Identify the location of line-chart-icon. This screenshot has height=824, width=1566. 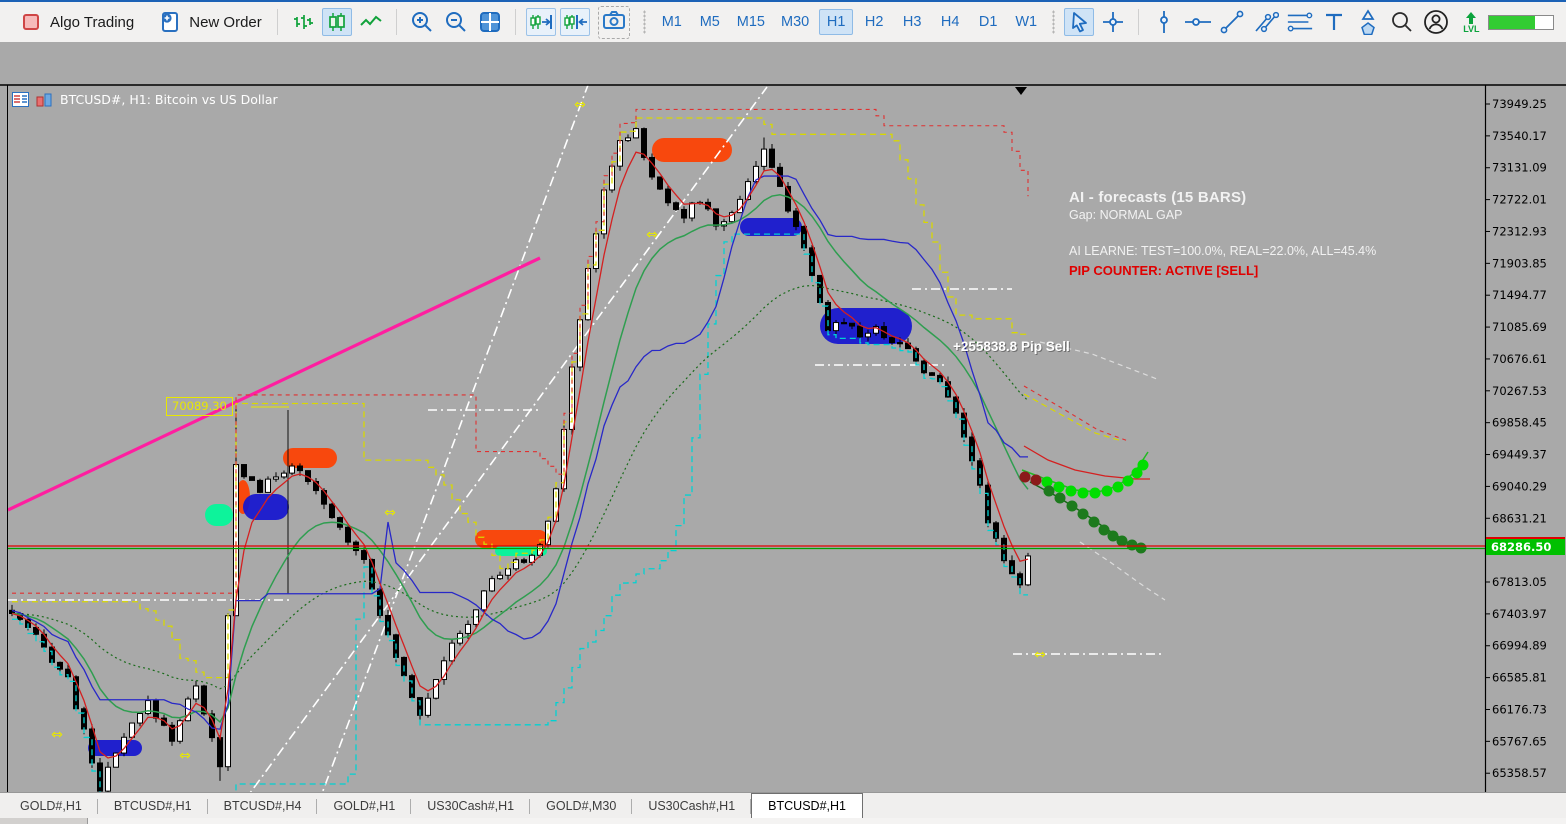
(371, 20).